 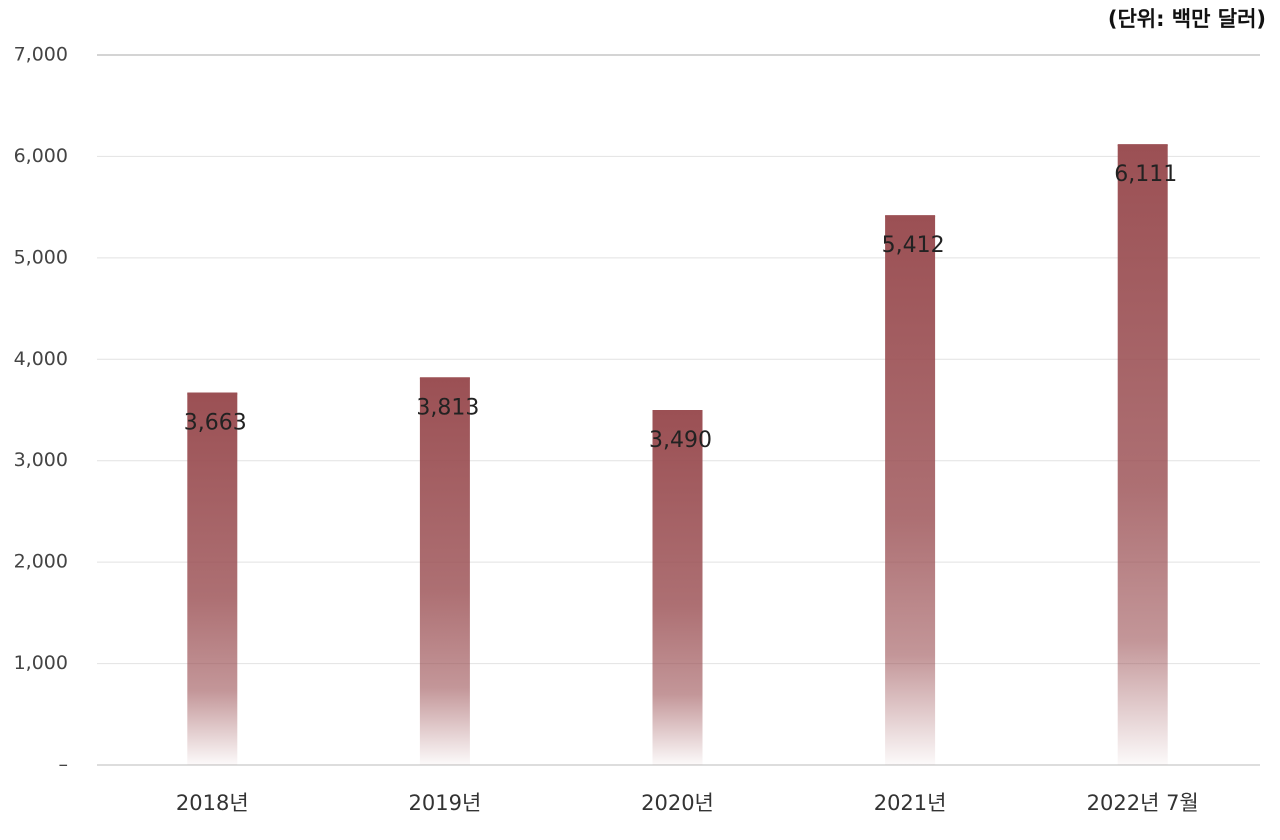 What do you see at coordinates (910, 803) in the screenshot?
I see `x-tick-label: 2021년` at bounding box center [910, 803].